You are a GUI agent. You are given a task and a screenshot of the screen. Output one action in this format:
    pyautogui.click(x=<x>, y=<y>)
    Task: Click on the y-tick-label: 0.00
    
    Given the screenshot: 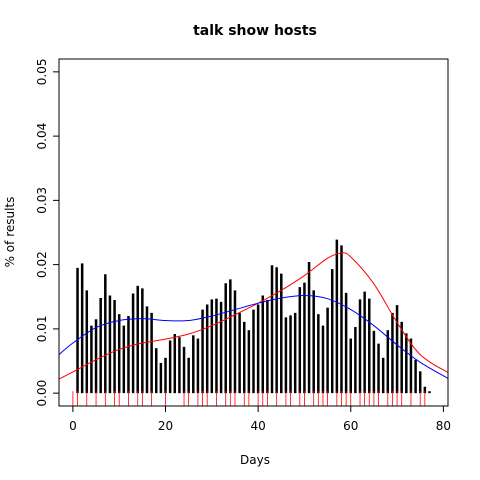 What is the action you would take?
    pyautogui.click(x=42, y=393)
    